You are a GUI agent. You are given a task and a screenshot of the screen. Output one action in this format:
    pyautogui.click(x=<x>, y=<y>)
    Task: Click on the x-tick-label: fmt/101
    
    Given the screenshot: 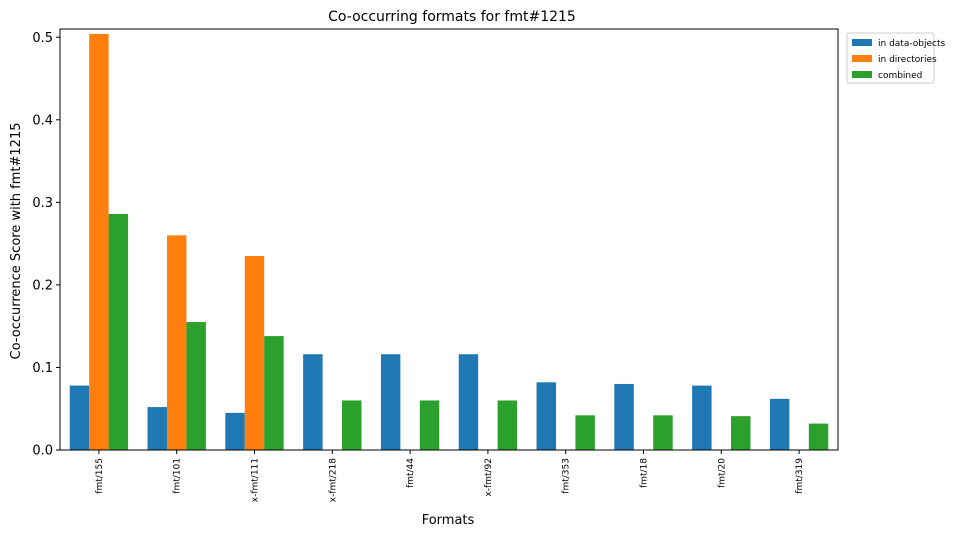 What is the action you would take?
    pyautogui.click(x=178, y=476)
    